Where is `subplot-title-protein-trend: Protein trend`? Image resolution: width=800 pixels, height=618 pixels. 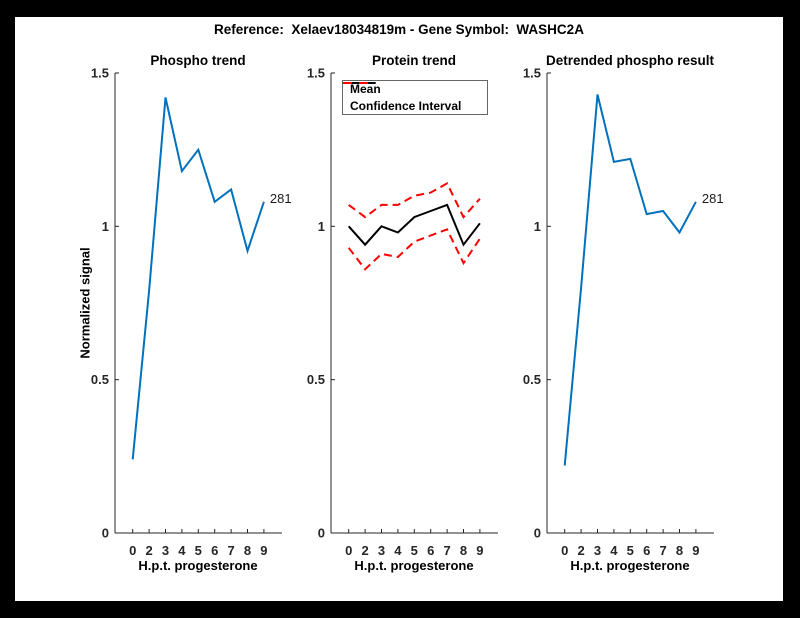
subplot-title-protein-trend: Protein trend is located at coordinates (414, 60).